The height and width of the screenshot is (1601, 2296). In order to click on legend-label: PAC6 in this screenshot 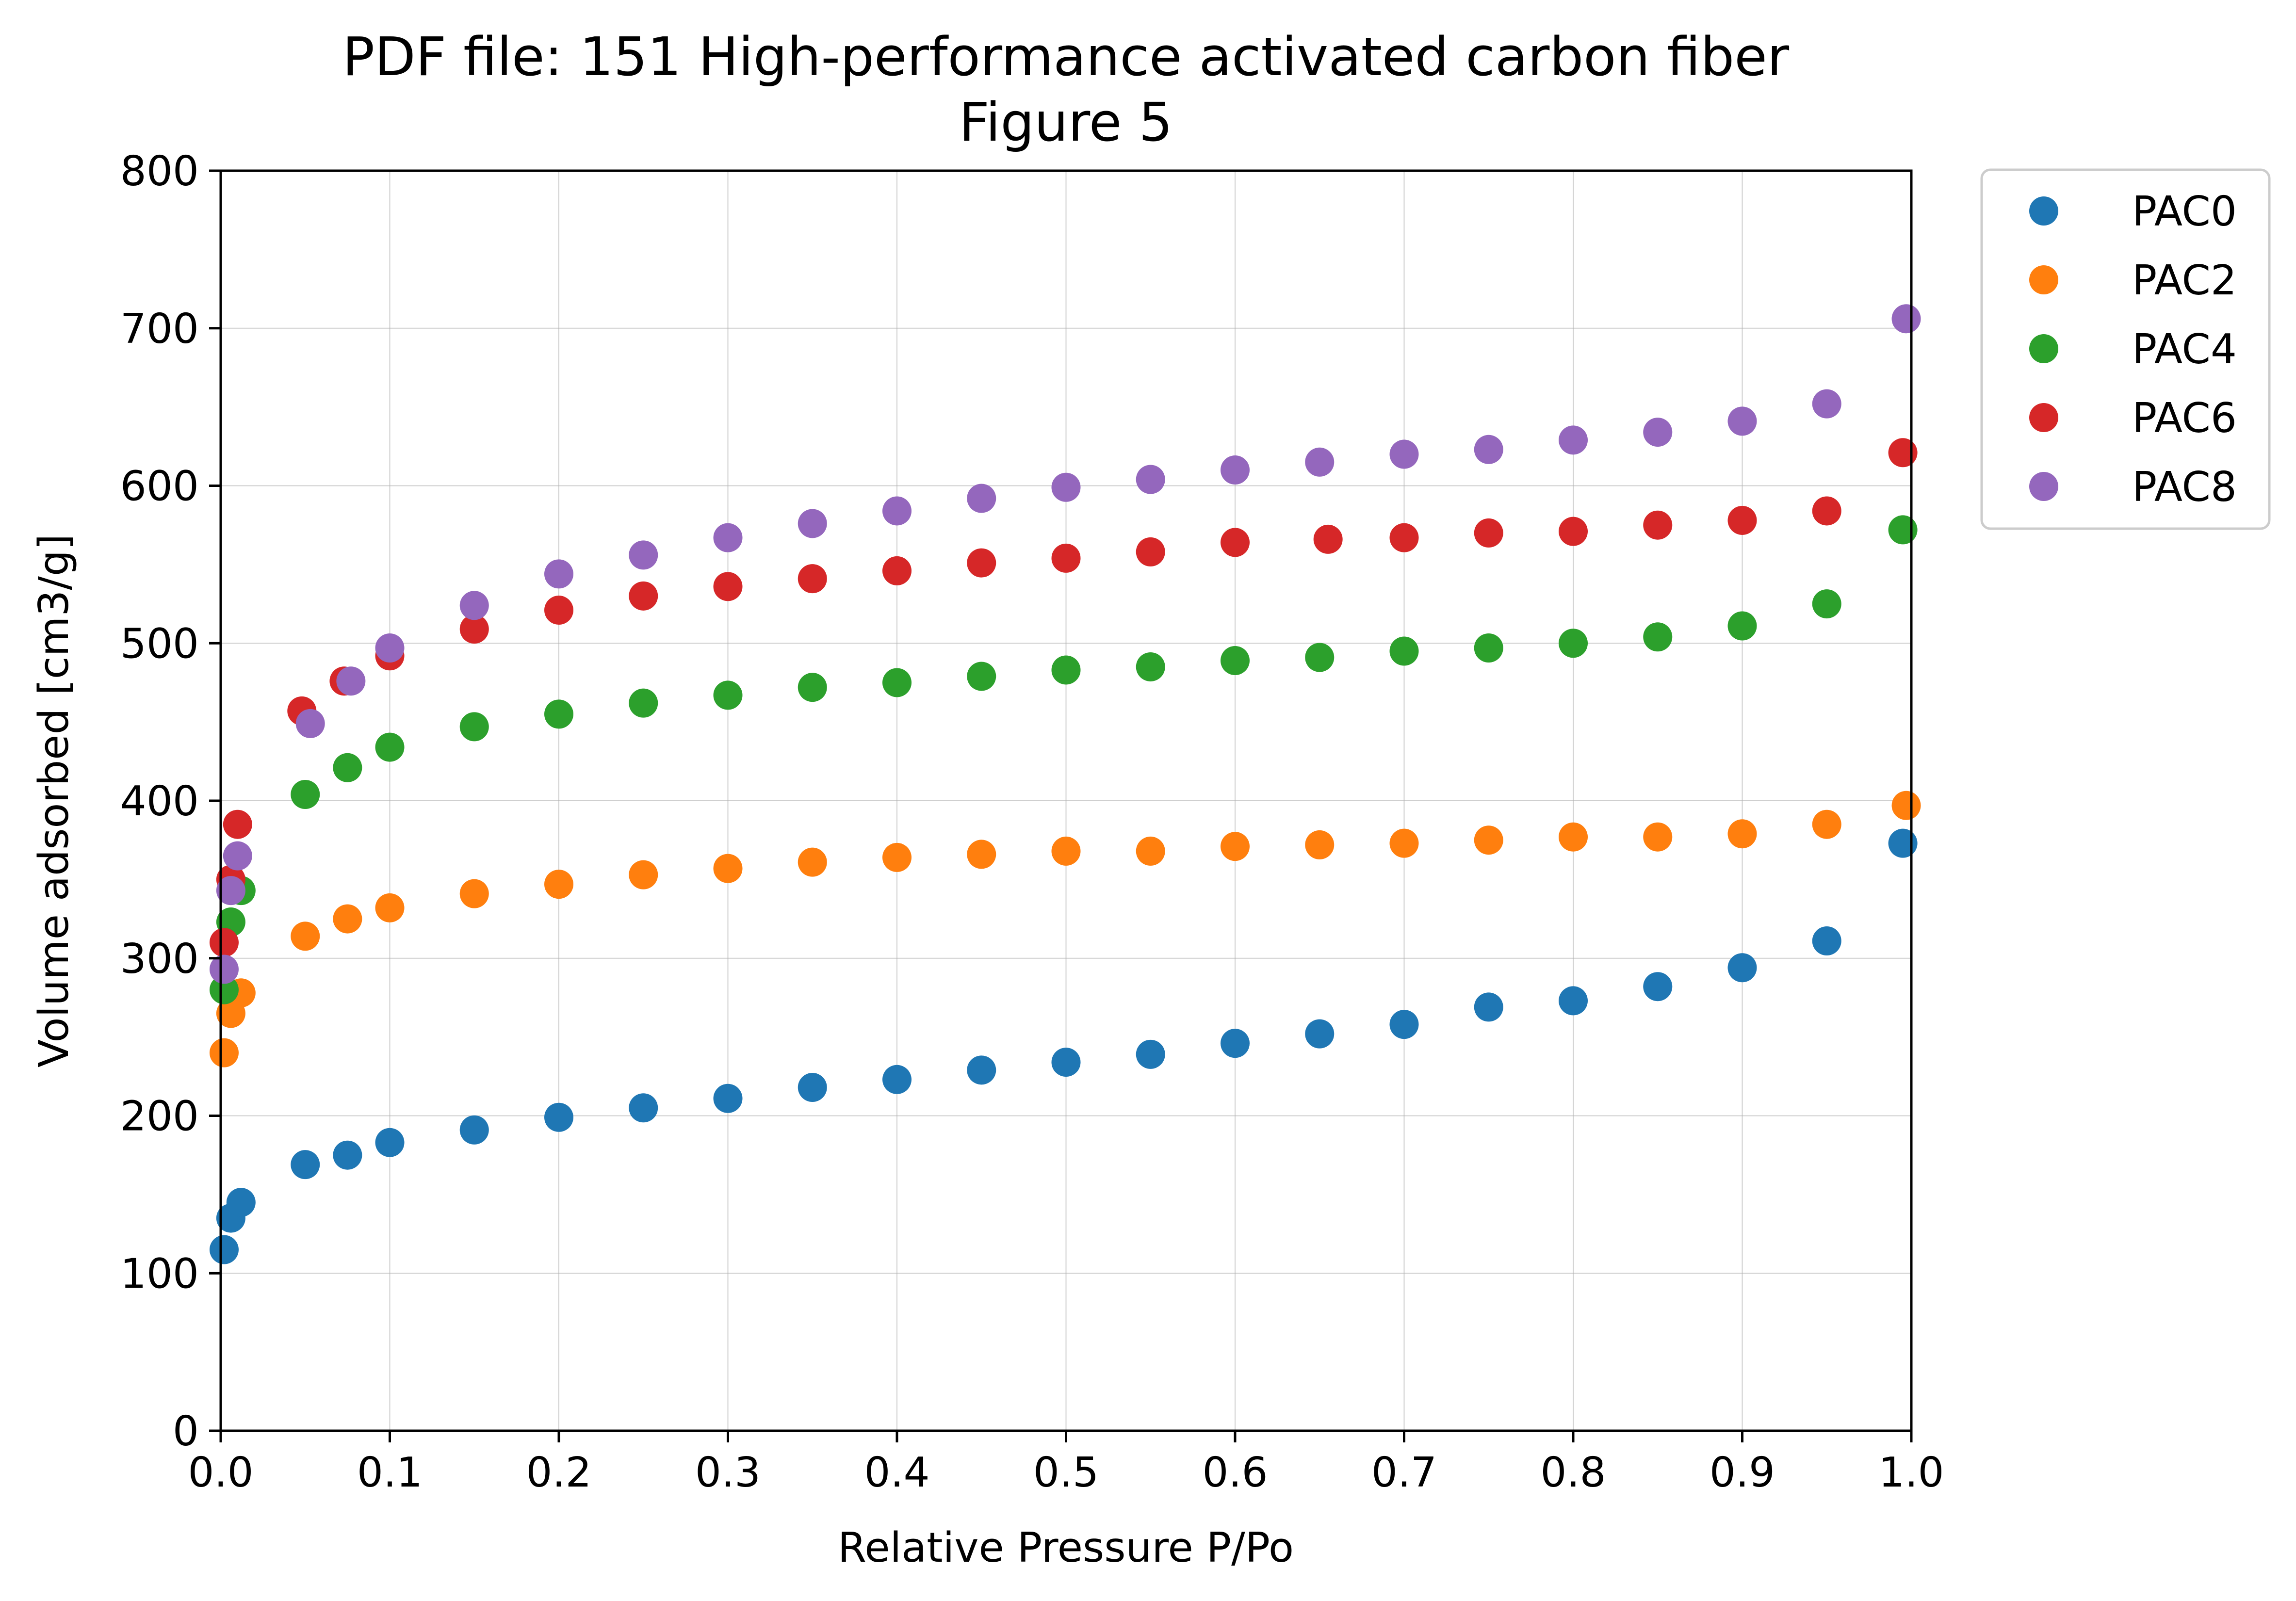, I will do `click(2184, 418)`.